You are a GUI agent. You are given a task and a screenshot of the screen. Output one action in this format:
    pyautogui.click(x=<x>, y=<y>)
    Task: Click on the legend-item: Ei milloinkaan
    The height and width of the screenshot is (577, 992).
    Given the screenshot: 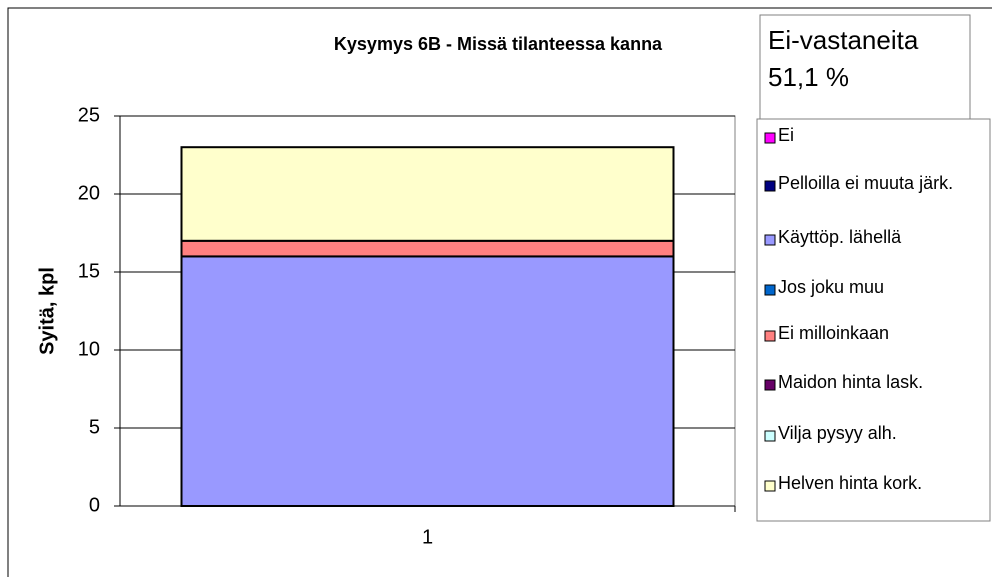 What is the action you would take?
    pyautogui.click(x=834, y=333)
    